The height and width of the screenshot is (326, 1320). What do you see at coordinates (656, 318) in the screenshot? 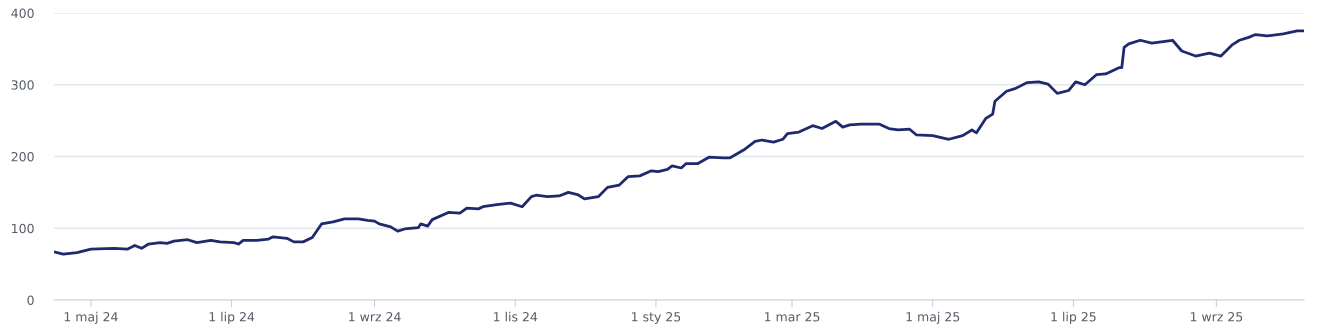
I see `x-tick-label: 1 sty 25` at bounding box center [656, 318].